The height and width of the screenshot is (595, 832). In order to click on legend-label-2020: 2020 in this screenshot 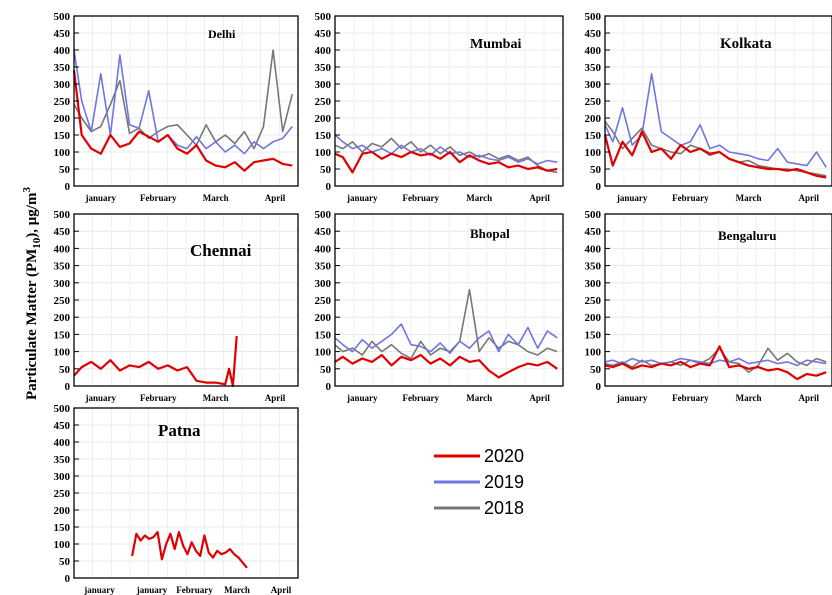, I will do `click(504, 456)`.